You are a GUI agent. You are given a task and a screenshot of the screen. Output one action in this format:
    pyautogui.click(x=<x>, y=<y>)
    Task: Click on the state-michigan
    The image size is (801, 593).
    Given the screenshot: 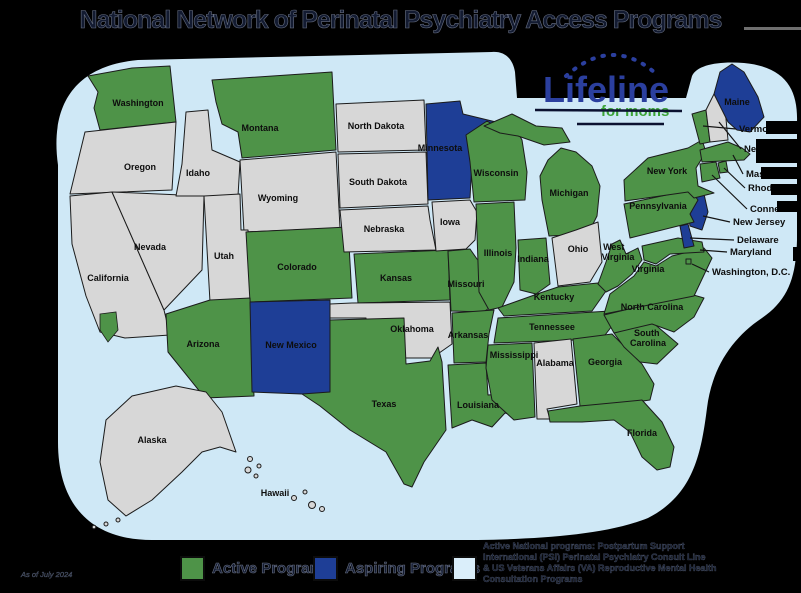 What is the action you would take?
    pyautogui.click(x=570, y=192)
    